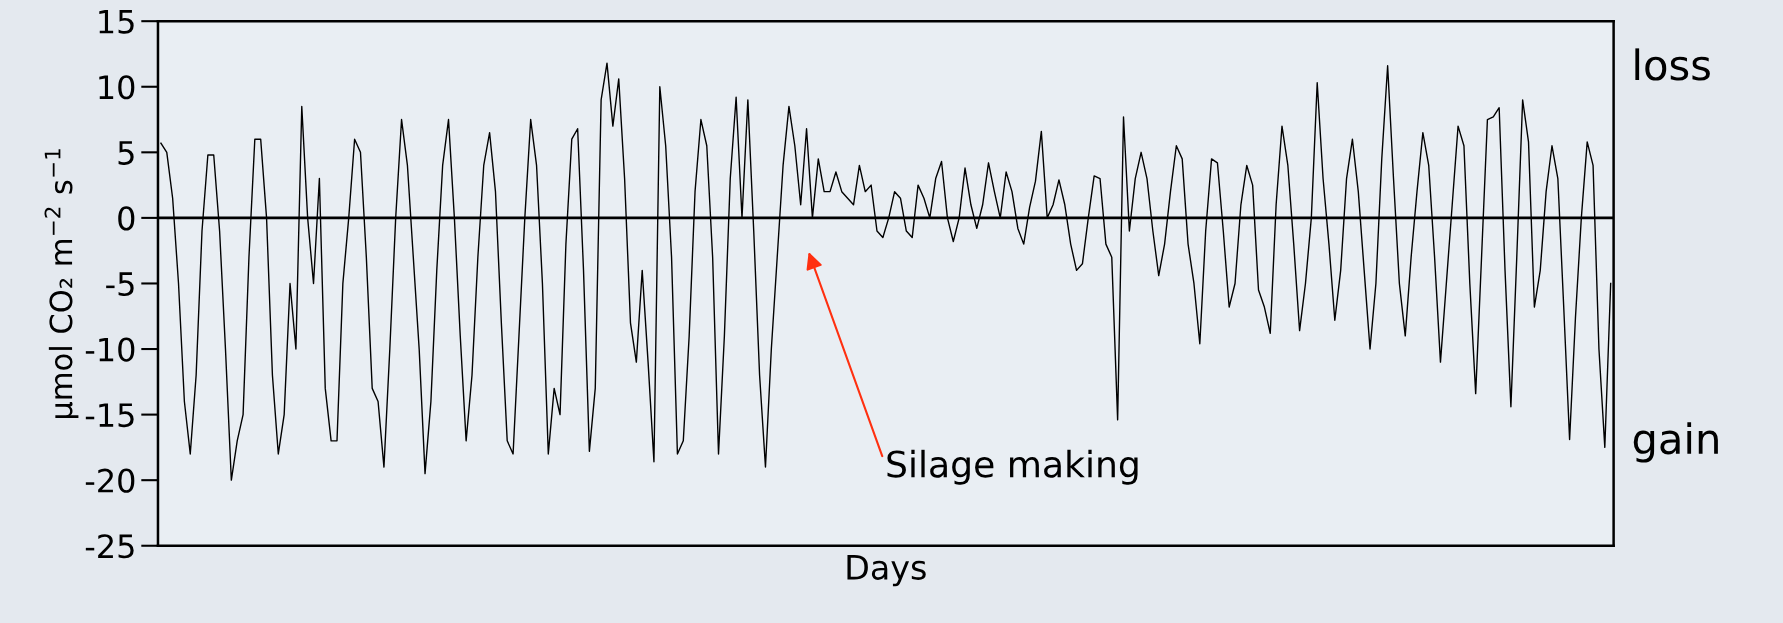 The width and height of the screenshot is (1783, 623). What do you see at coordinates (110, 349) in the screenshot?
I see `y-tick-label: -10` at bounding box center [110, 349].